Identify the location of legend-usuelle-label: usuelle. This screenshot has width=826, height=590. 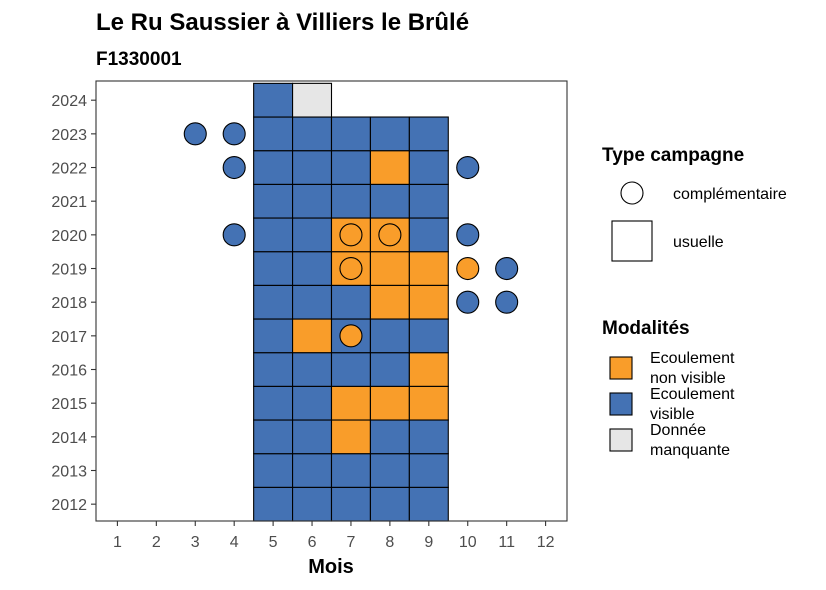
(698, 242).